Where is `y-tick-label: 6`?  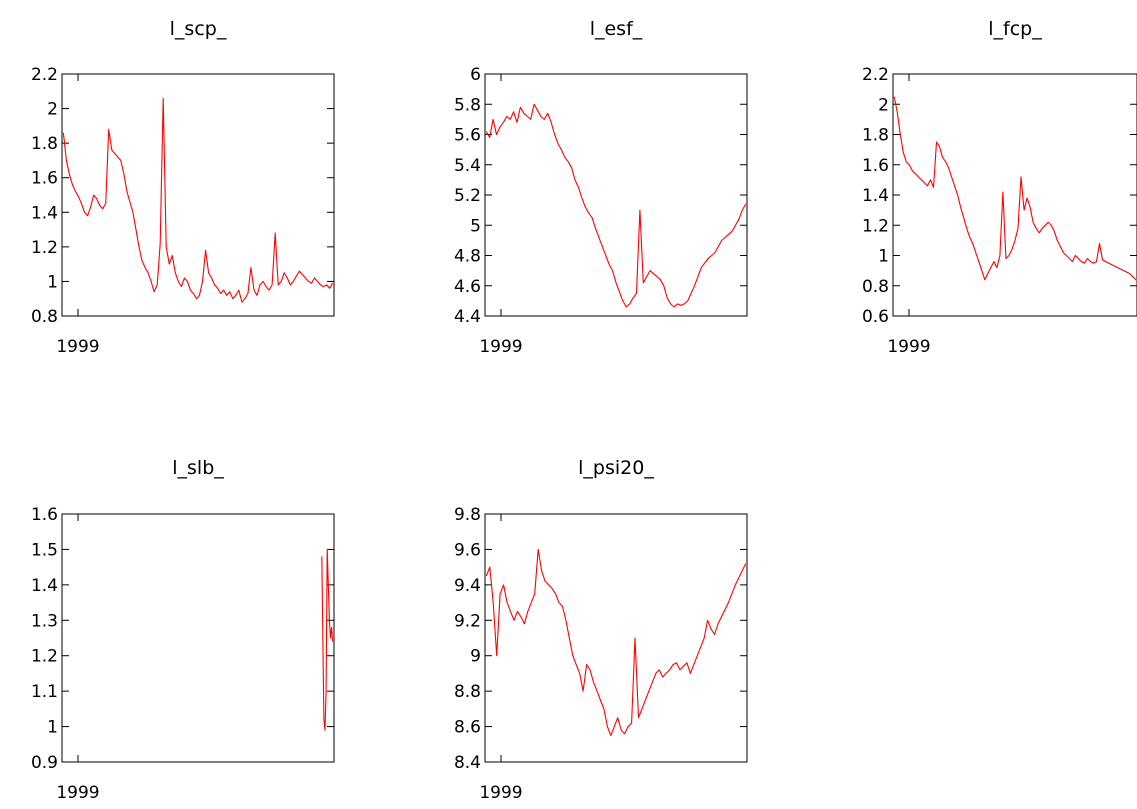 y-tick-label: 6 is located at coordinates (475, 75).